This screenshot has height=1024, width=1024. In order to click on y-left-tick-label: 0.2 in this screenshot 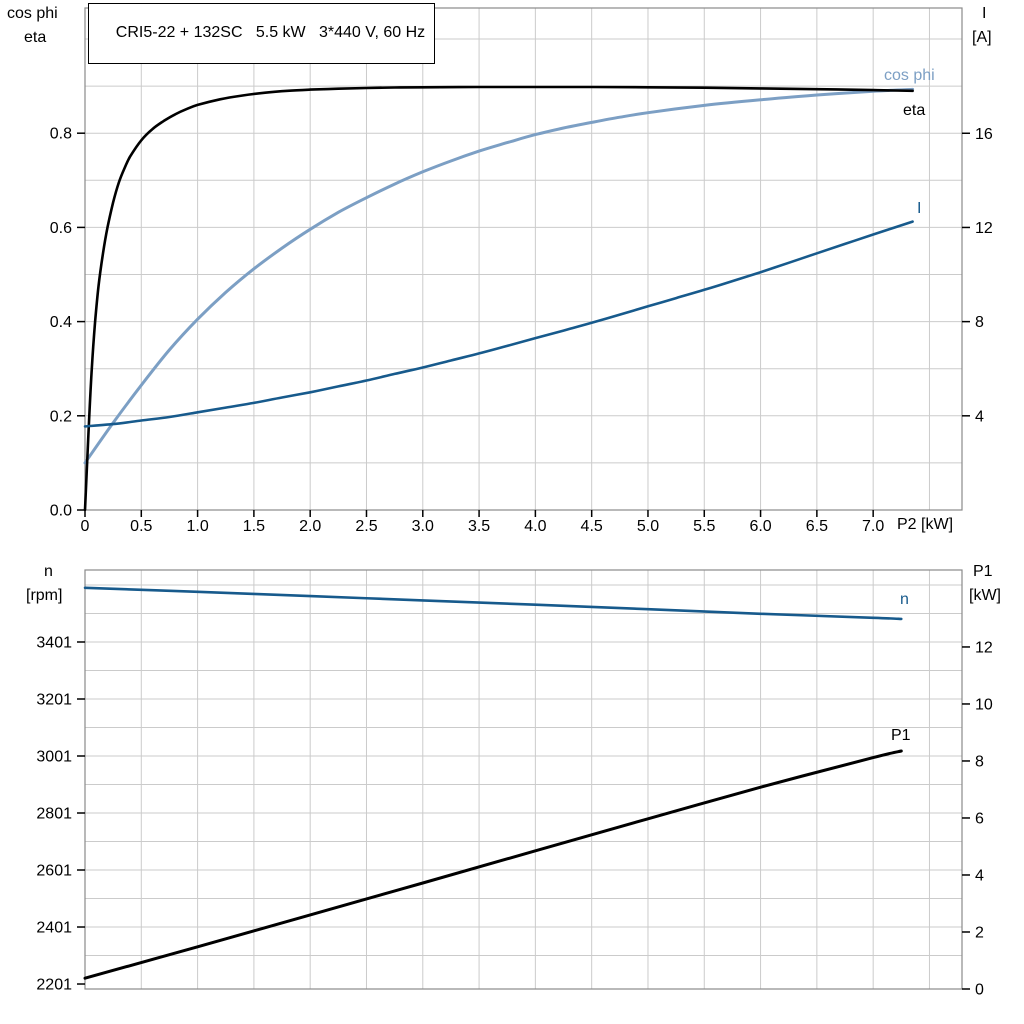, I will do `click(61, 416)`.